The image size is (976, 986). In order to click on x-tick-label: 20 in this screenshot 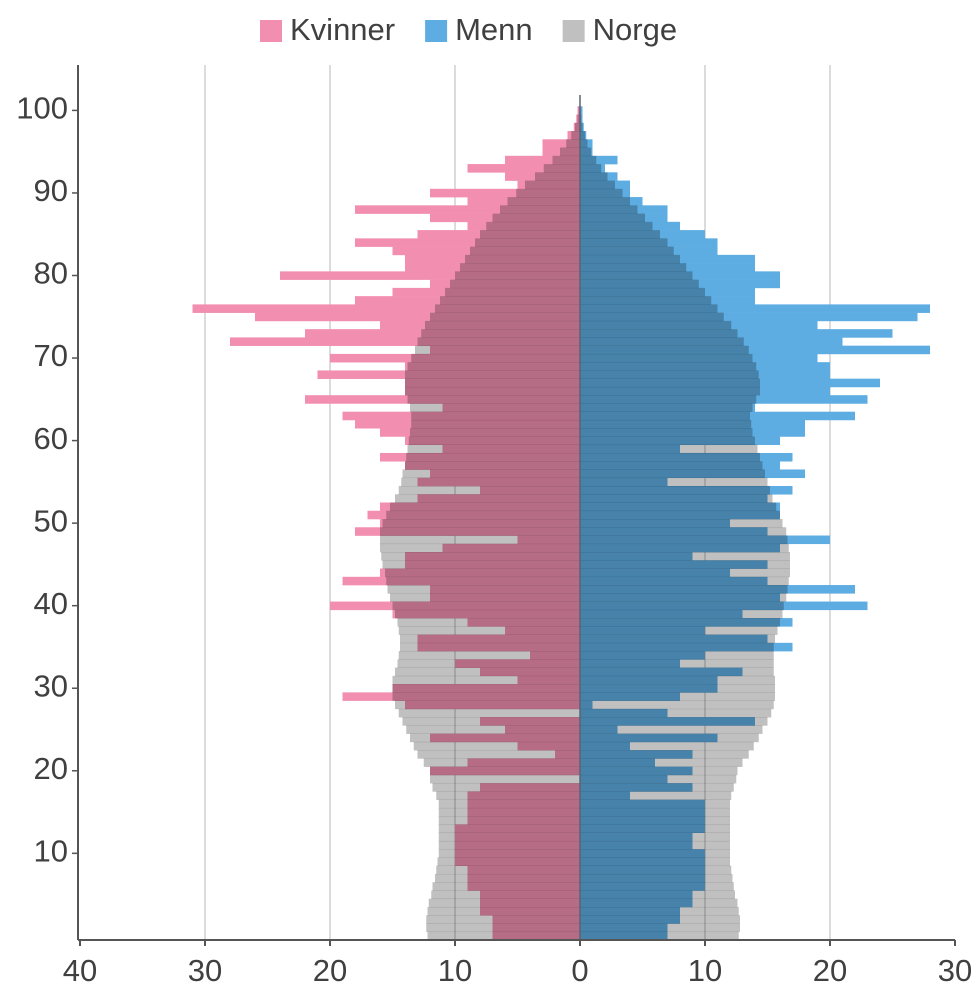, I will do `click(330, 969)`.